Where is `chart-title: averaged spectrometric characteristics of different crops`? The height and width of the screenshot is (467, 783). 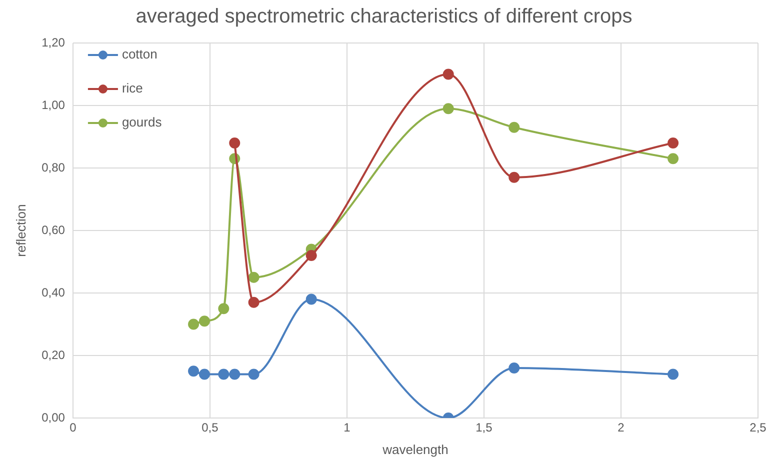 chart-title: averaged spectrometric characteristics of different crops is located at coordinates (384, 17).